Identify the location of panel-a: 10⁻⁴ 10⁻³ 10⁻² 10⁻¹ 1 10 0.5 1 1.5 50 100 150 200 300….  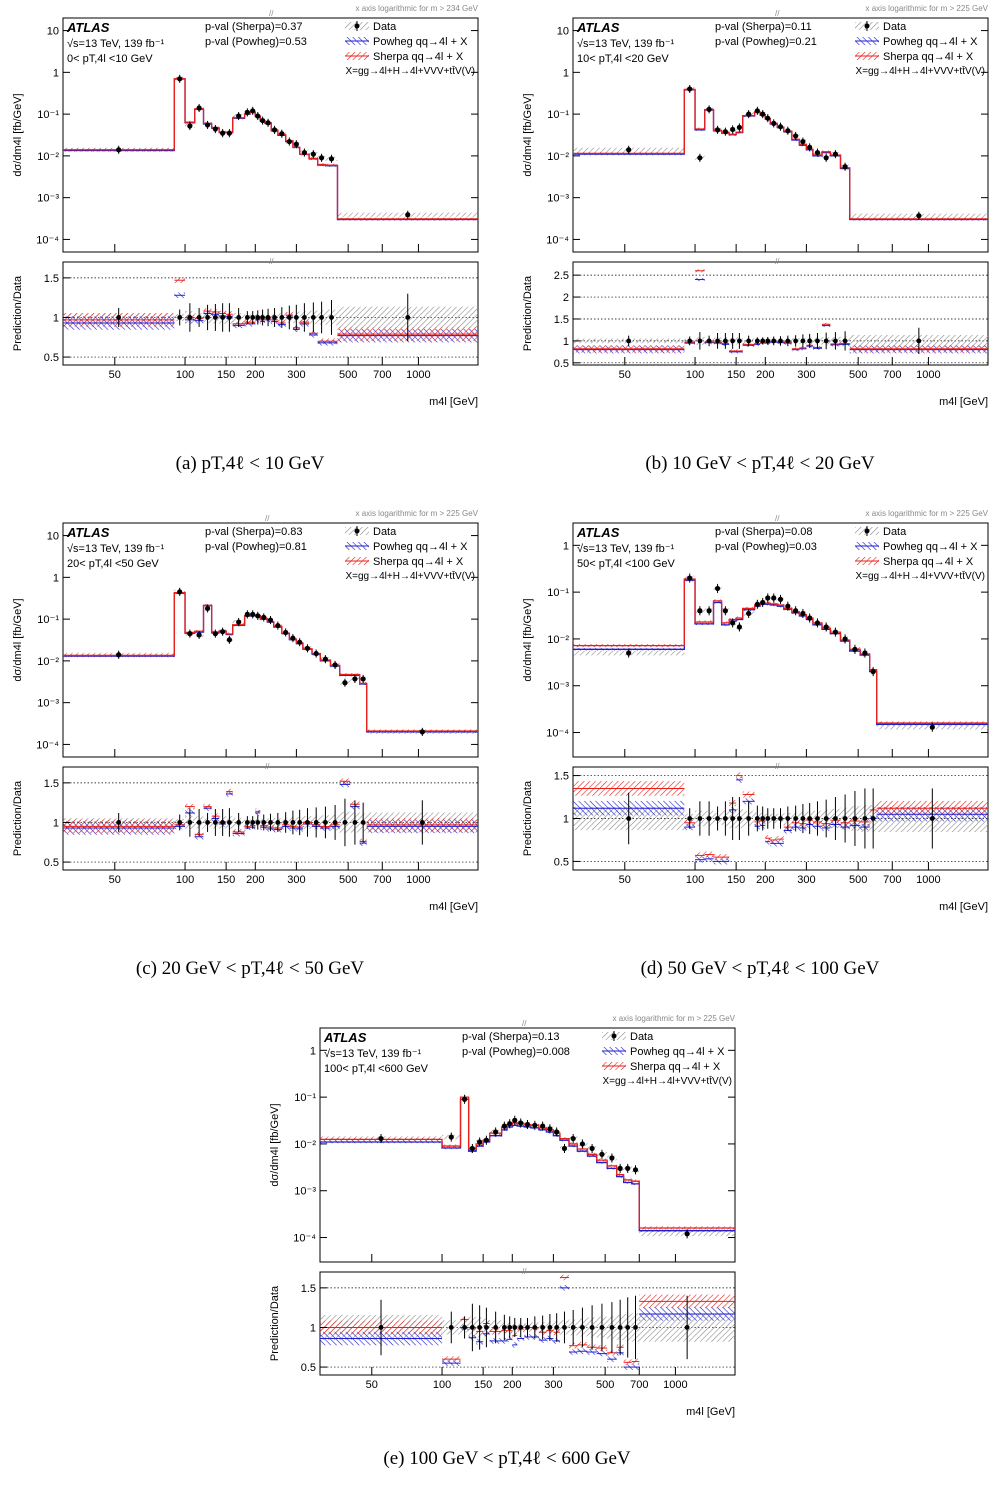
(250, 204).